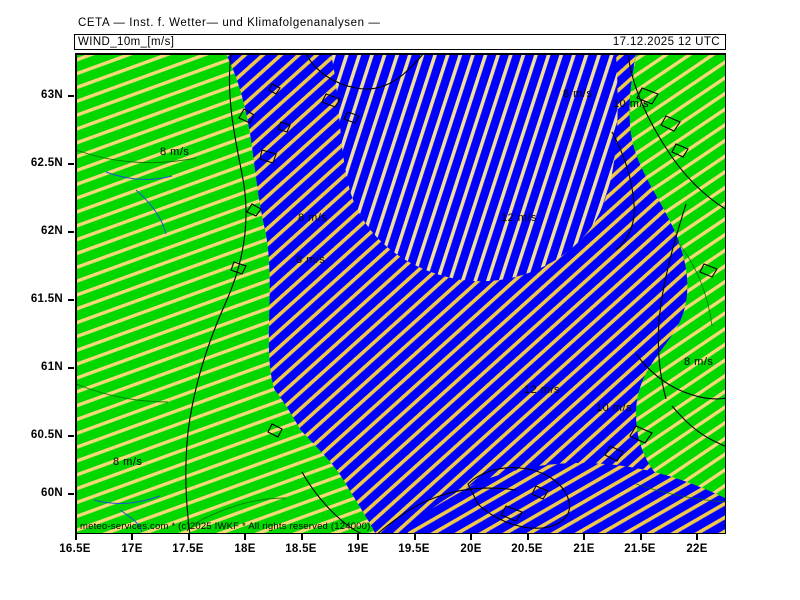 This screenshot has height=600, width=800. Describe the element at coordinates (52, 231) in the screenshot. I see `y-axis-tick-label: 62N` at that location.